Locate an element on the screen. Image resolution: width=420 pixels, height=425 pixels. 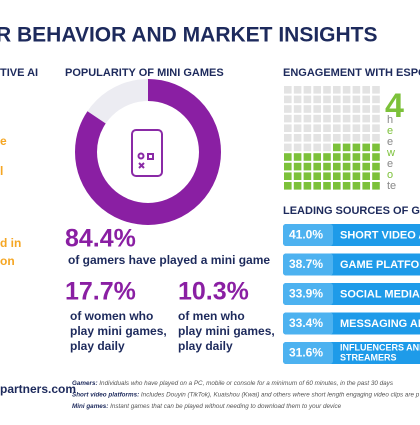
bar-label-line: STREAMERS is located at coordinates (368, 358).